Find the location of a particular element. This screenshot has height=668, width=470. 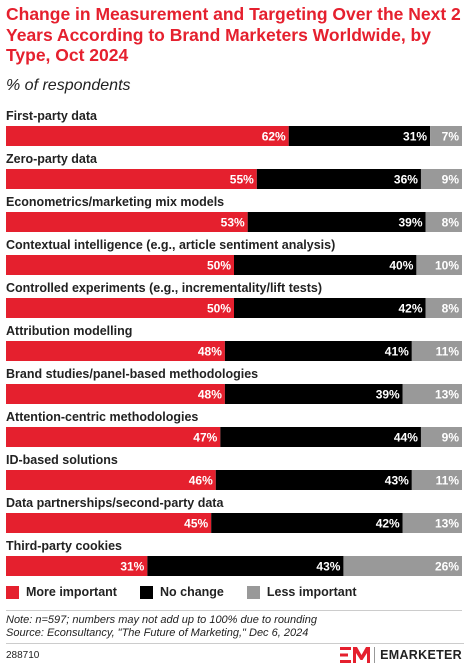

bar-no-change-third-party-cookies is located at coordinates (245, 566).